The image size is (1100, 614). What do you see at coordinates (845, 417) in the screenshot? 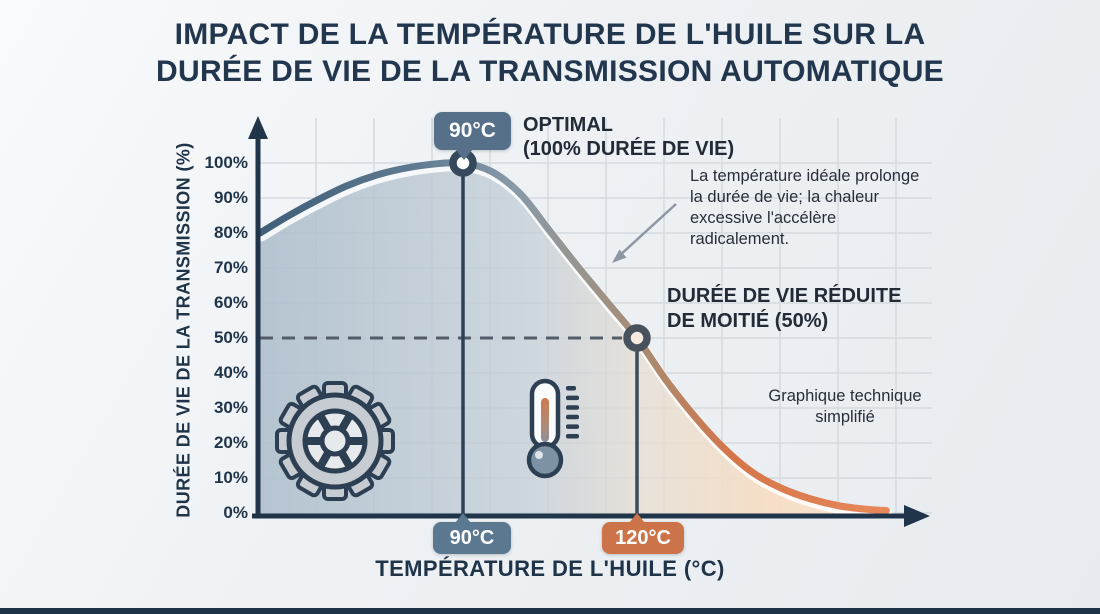
I see `footnote-line2: simplifié` at bounding box center [845, 417].